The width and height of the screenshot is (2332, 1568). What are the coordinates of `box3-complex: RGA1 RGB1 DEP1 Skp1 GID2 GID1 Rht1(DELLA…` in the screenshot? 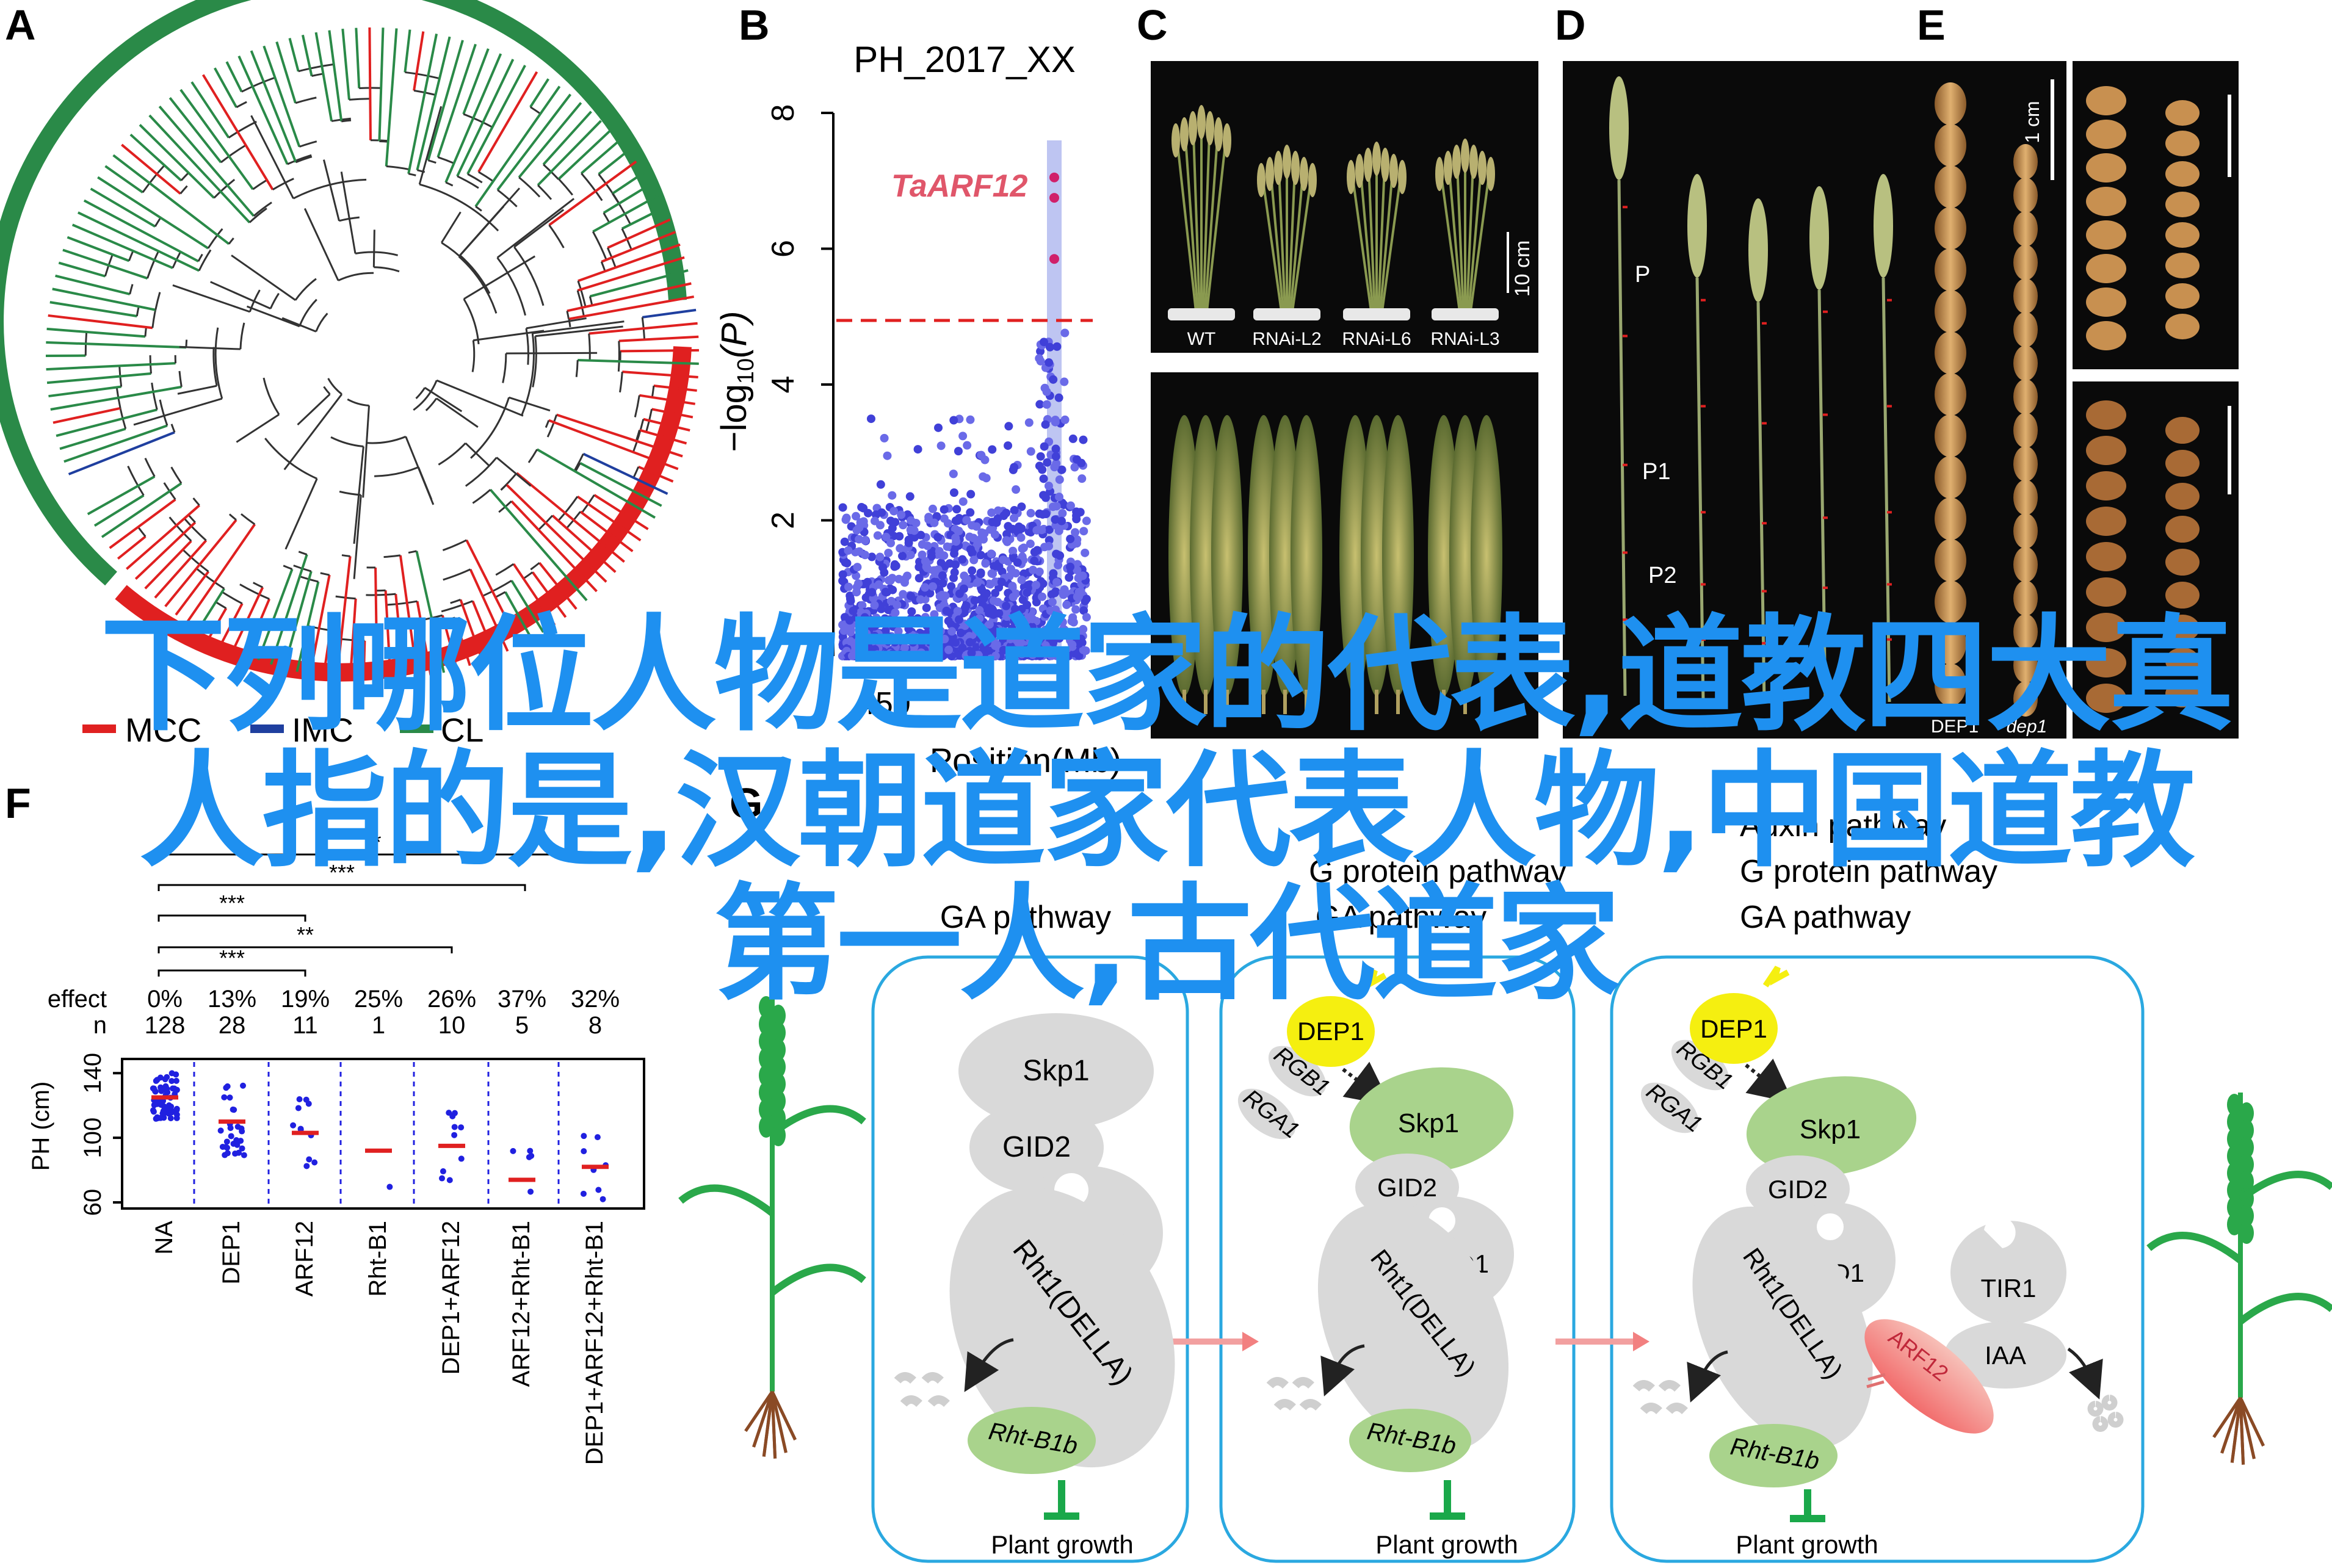 It's located at (1878, 1263).